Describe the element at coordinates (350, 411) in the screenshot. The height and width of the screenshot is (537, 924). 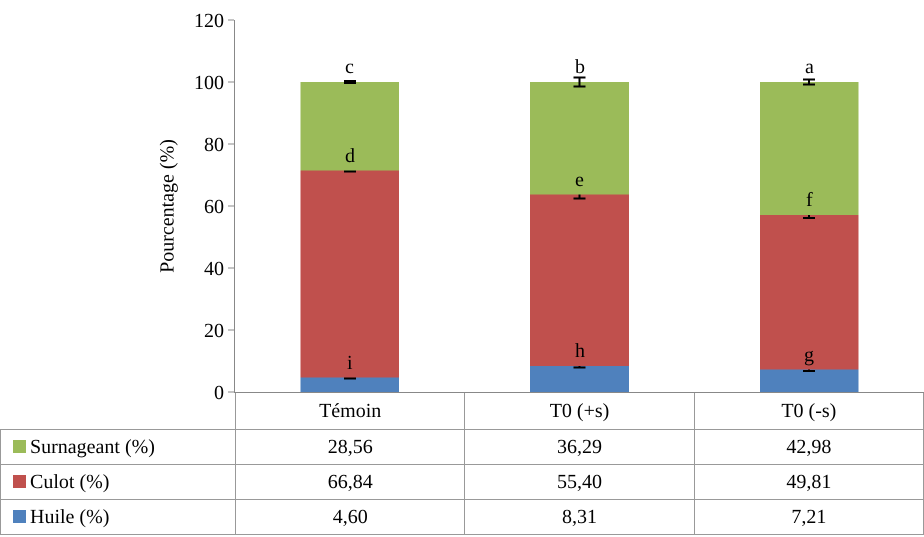
I see `x-tick-label: Témoin` at that location.